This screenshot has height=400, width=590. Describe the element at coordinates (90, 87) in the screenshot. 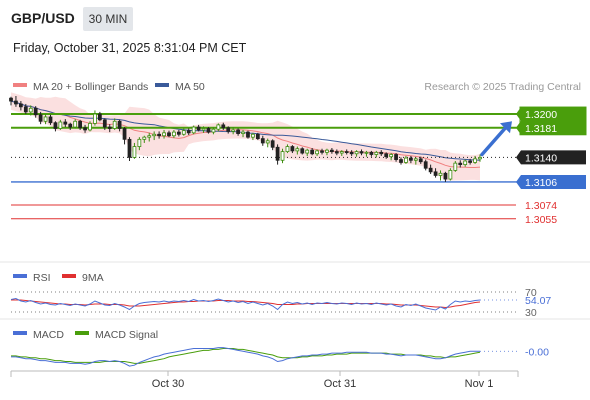

I see `ma20-legend-label: MA 20 + Bollinger Bands` at that location.